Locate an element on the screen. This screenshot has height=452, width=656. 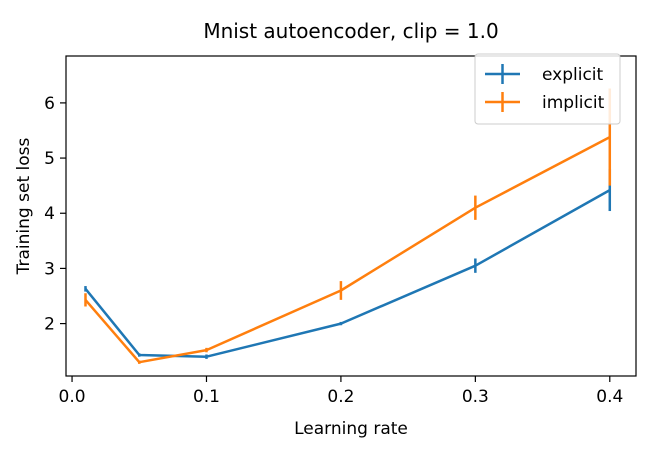
x-tick-label: 0.3 is located at coordinates (475, 397).